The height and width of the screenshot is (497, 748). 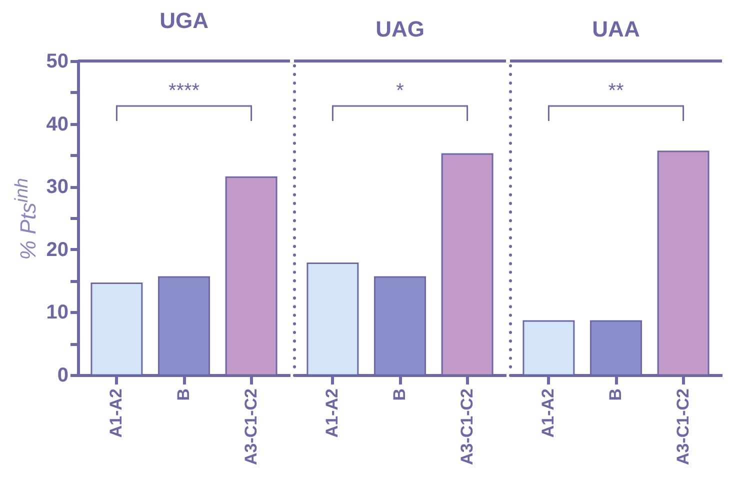 What do you see at coordinates (184, 91) in the screenshot?
I see `annotation: ****` at bounding box center [184, 91].